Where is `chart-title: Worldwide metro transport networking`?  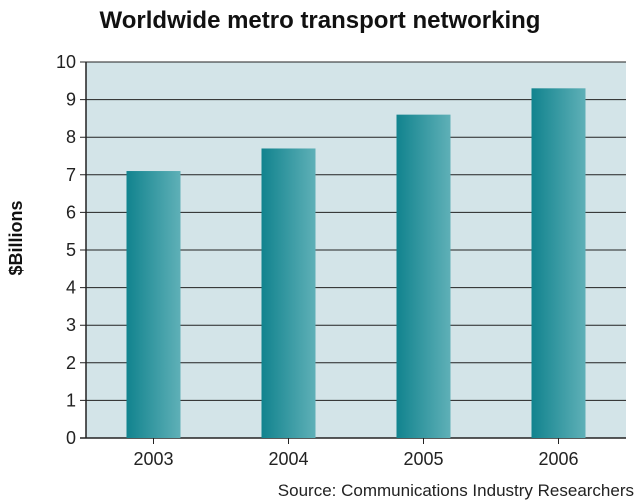 chart-title: Worldwide metro transport networking is located at coordinates (320, 20).